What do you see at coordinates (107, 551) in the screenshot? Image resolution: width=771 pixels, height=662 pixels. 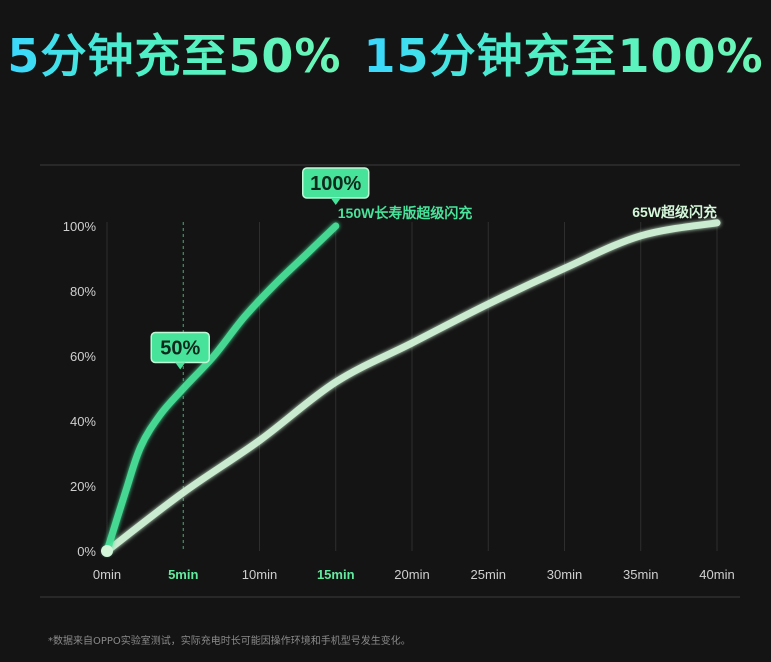 I see `origin-point` at bounding box center [107, 551].